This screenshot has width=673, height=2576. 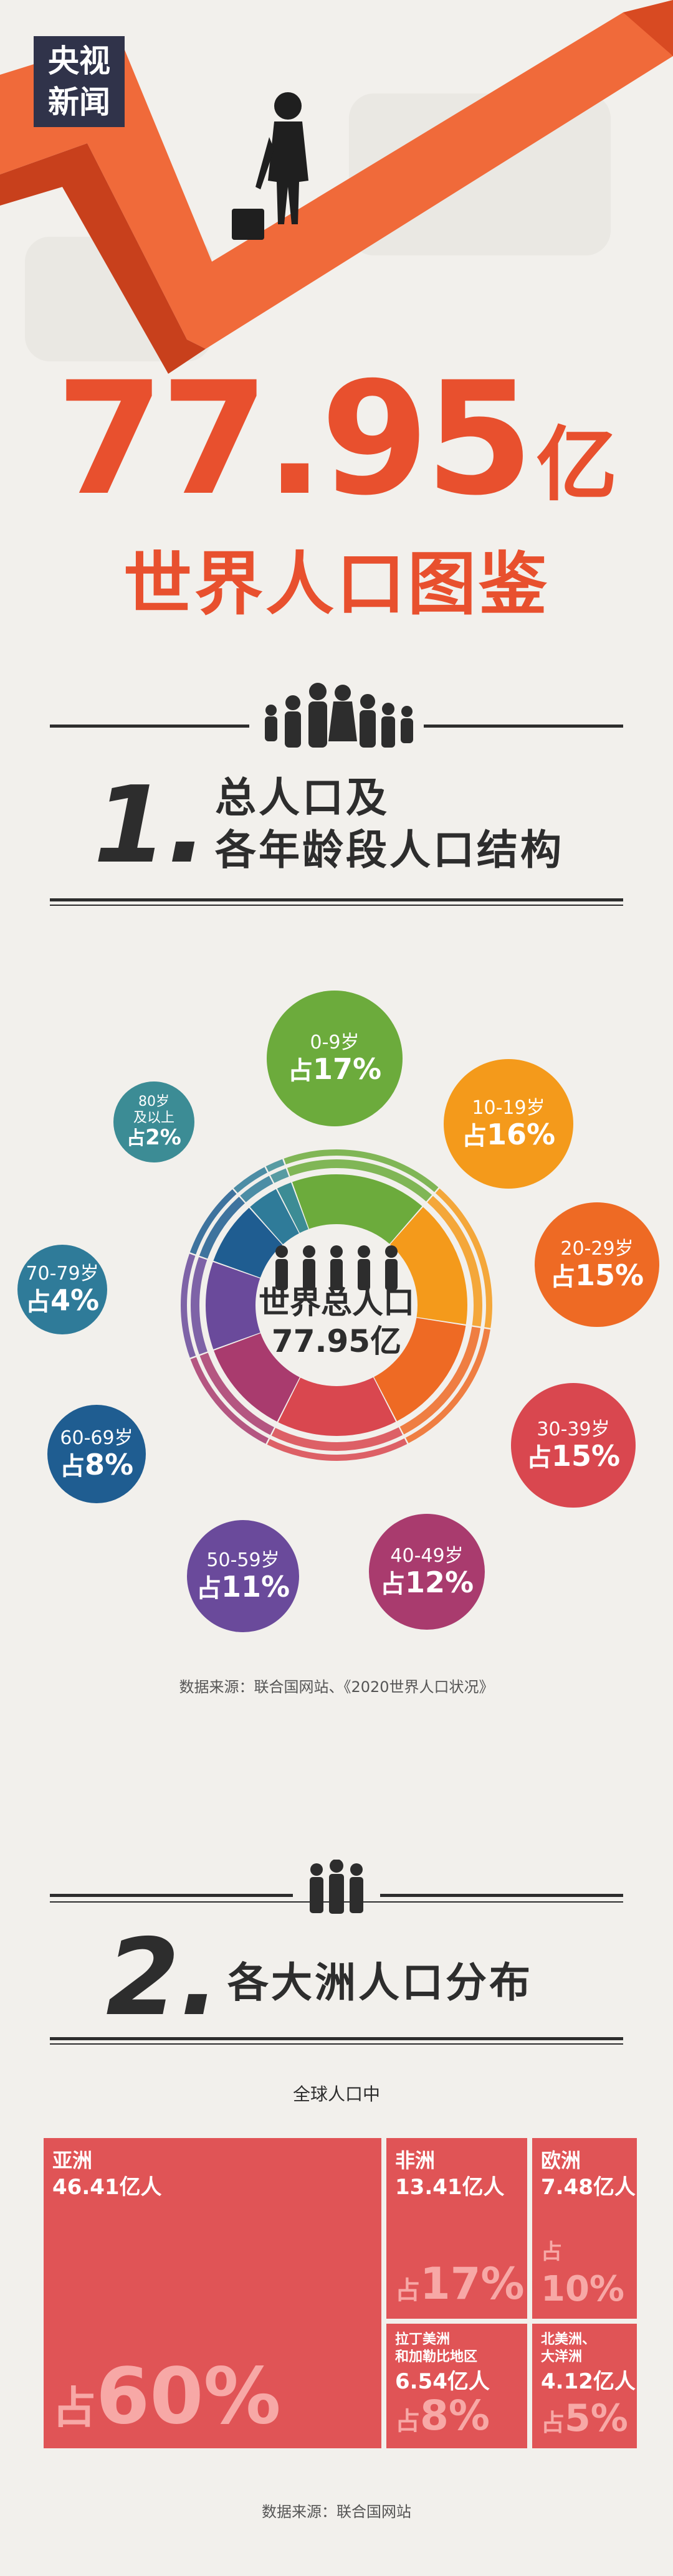 What do you see at coordinates (450, 2187) in the screenshot?
I see `tile-value: 13.41亿人` at bounding box center [450, 2187].